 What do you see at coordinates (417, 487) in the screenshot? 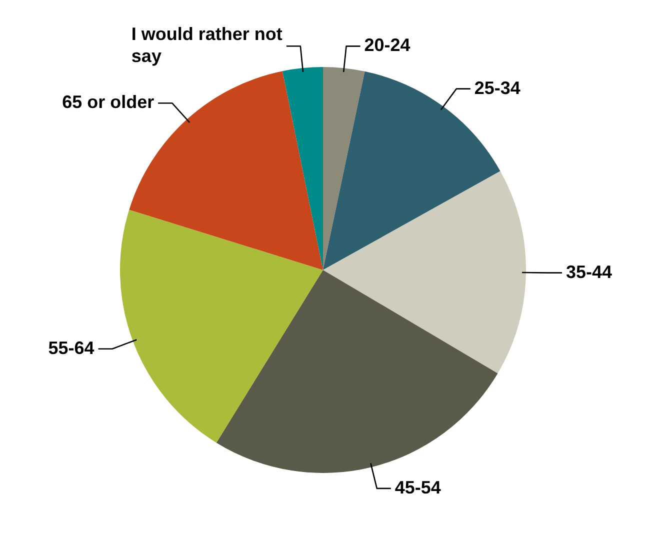
I see `slice-label: 45-54` at bounding box center [417, 487].